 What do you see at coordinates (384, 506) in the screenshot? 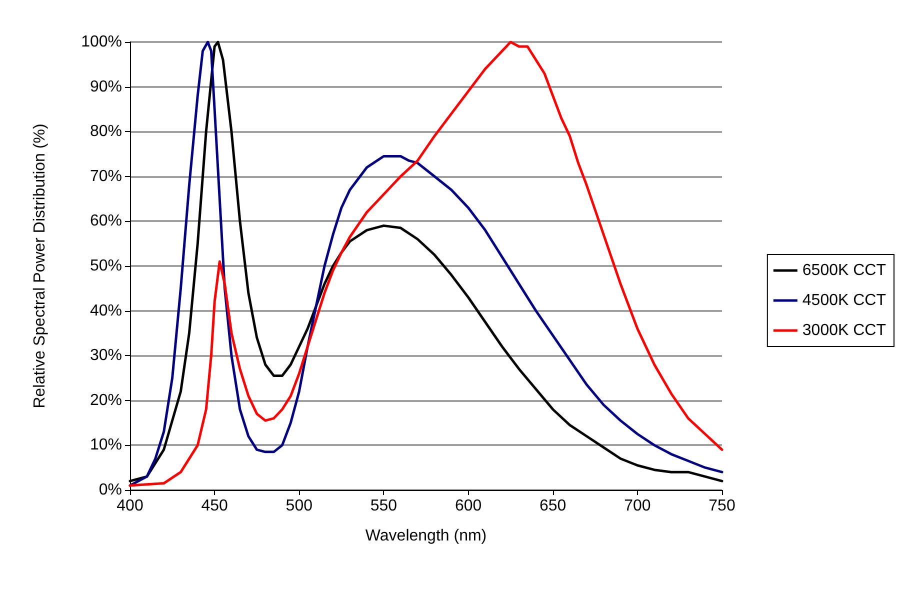
I see `x-tick-label: 550` at bounding box center [384, 506].